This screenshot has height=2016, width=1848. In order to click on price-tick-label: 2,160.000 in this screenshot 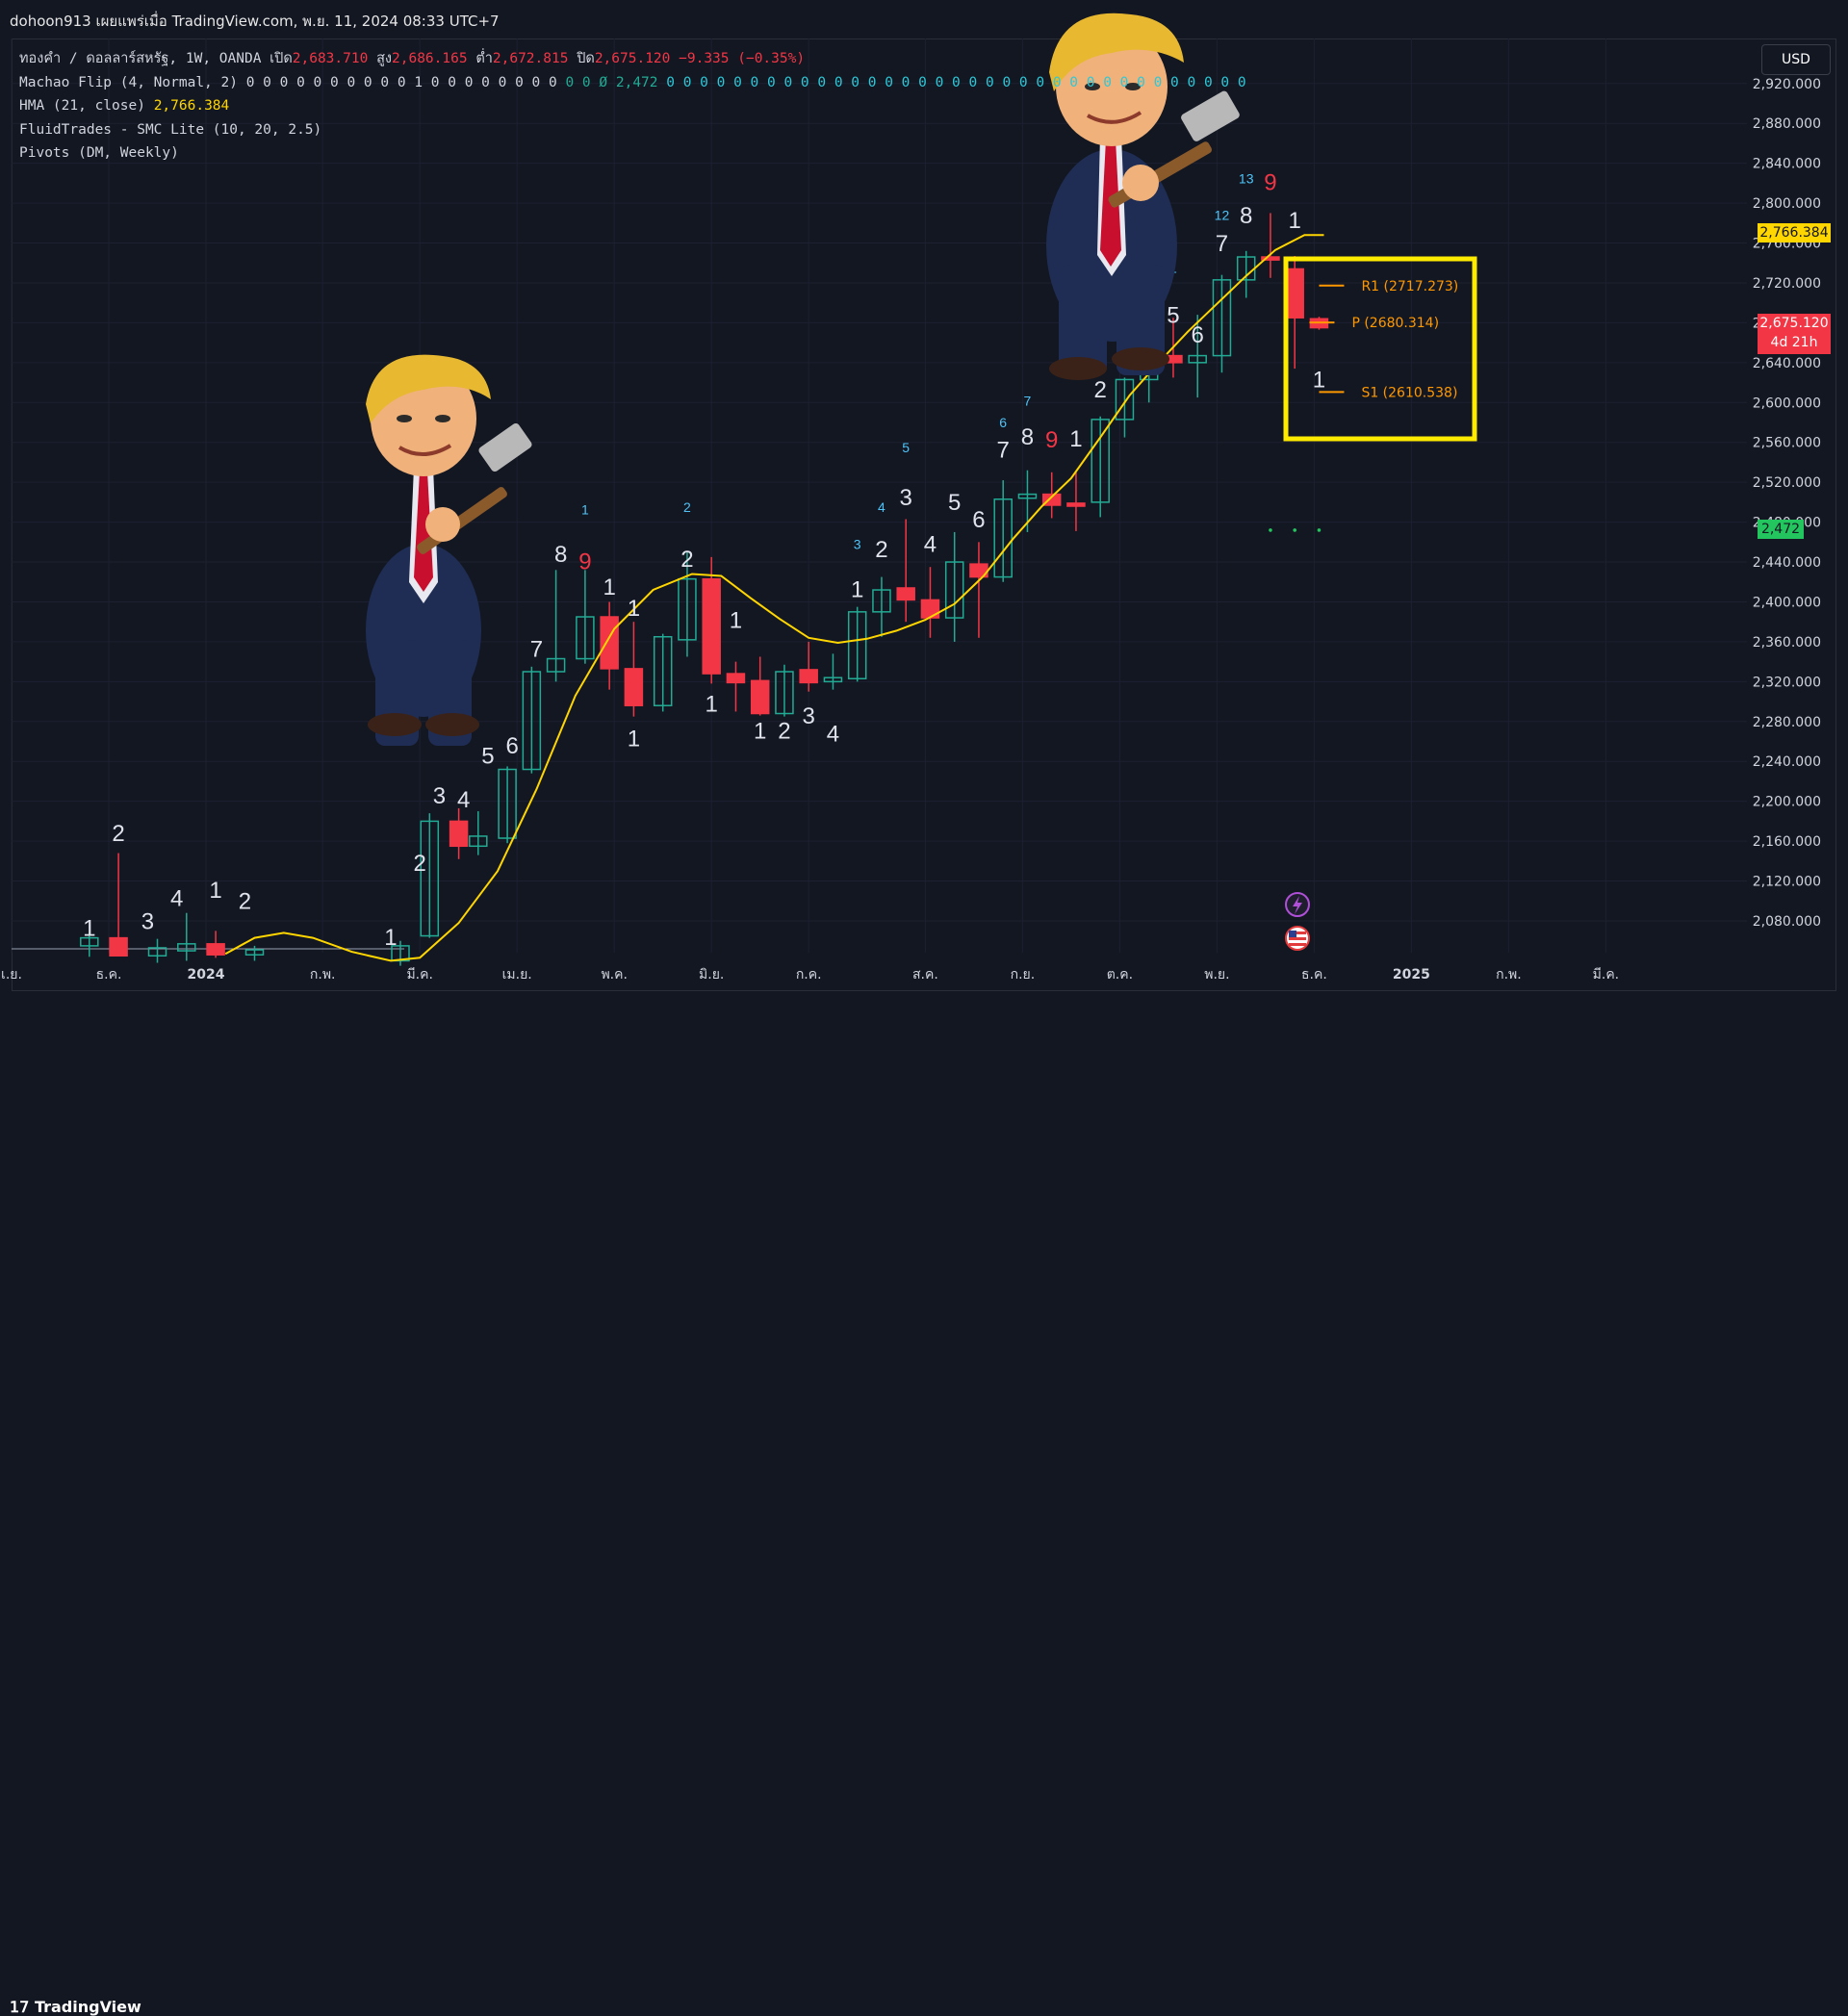, I will do `click(1787, 842)`.